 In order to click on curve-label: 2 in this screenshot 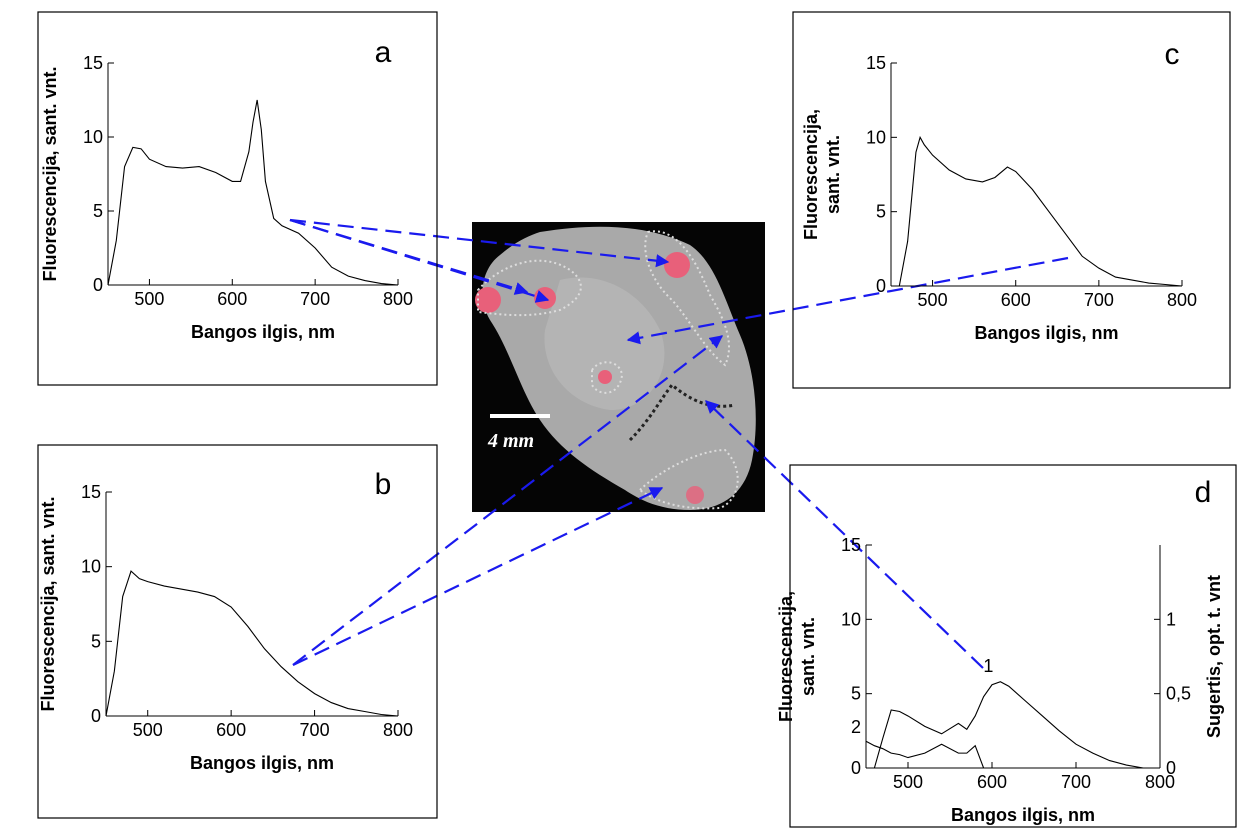, I will do `click(856, 727)`.